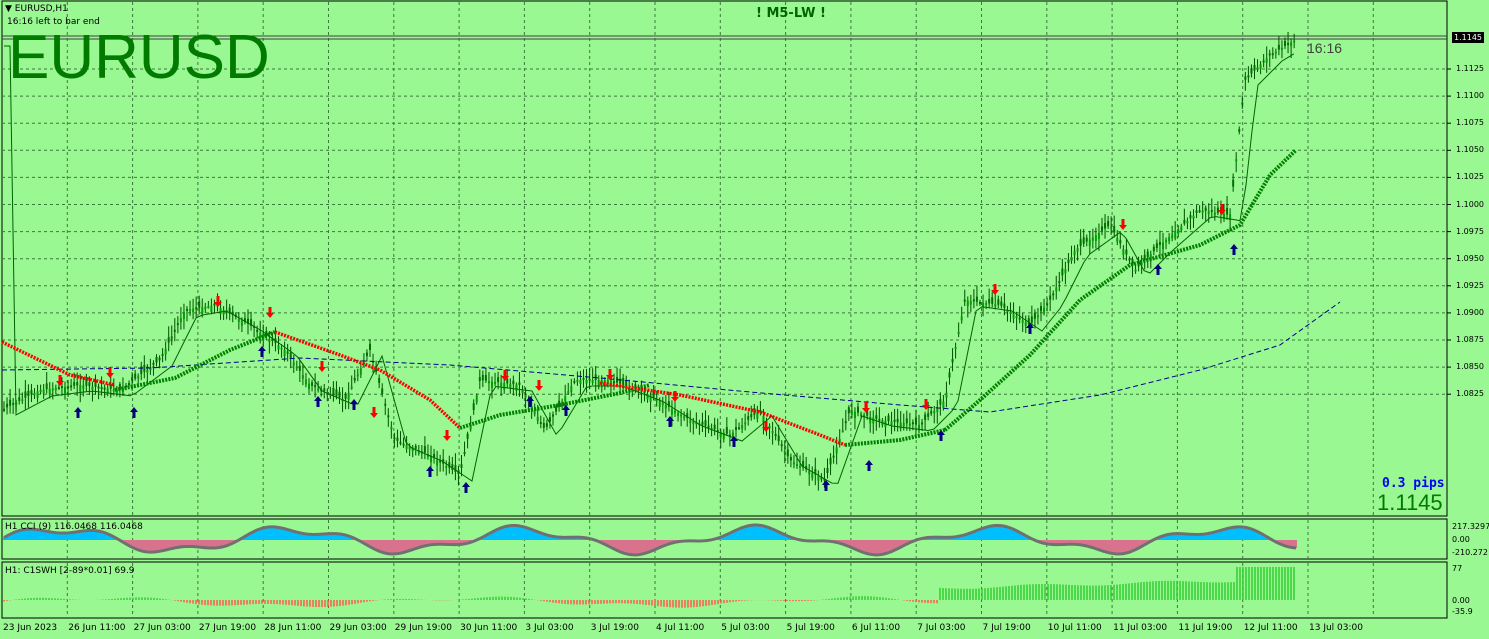 The width and height of the screenshot is (1489, 639). Describe the element at coordinates (1006, 628) in the screenshot. I see `time-axis-label: 7 Jul 19:00` at that location.